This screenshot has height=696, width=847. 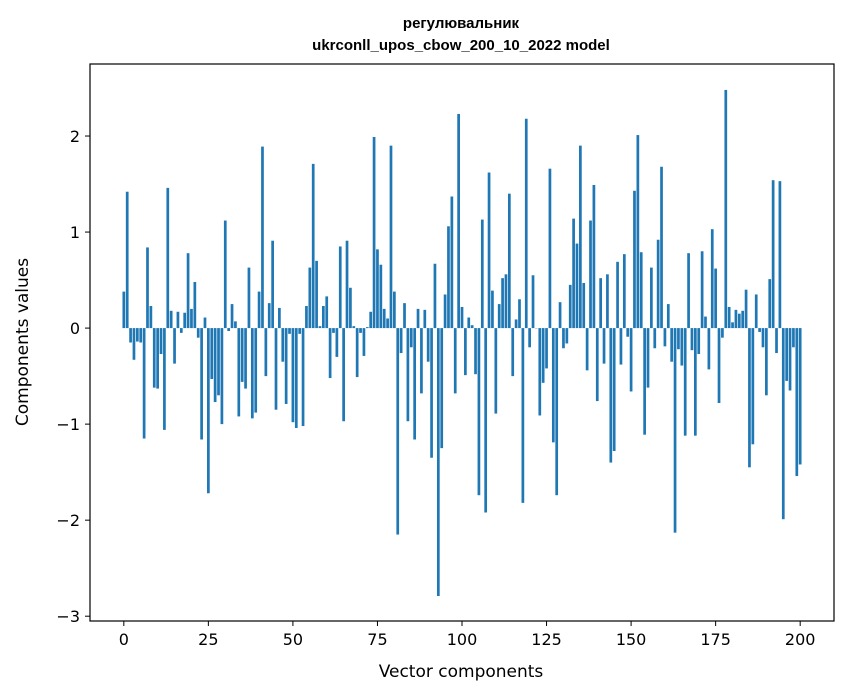 What do you see at coordinates (68, 520) in the screenshot?
I see `y-tick-label: −2` at bounding box center [68, 520].